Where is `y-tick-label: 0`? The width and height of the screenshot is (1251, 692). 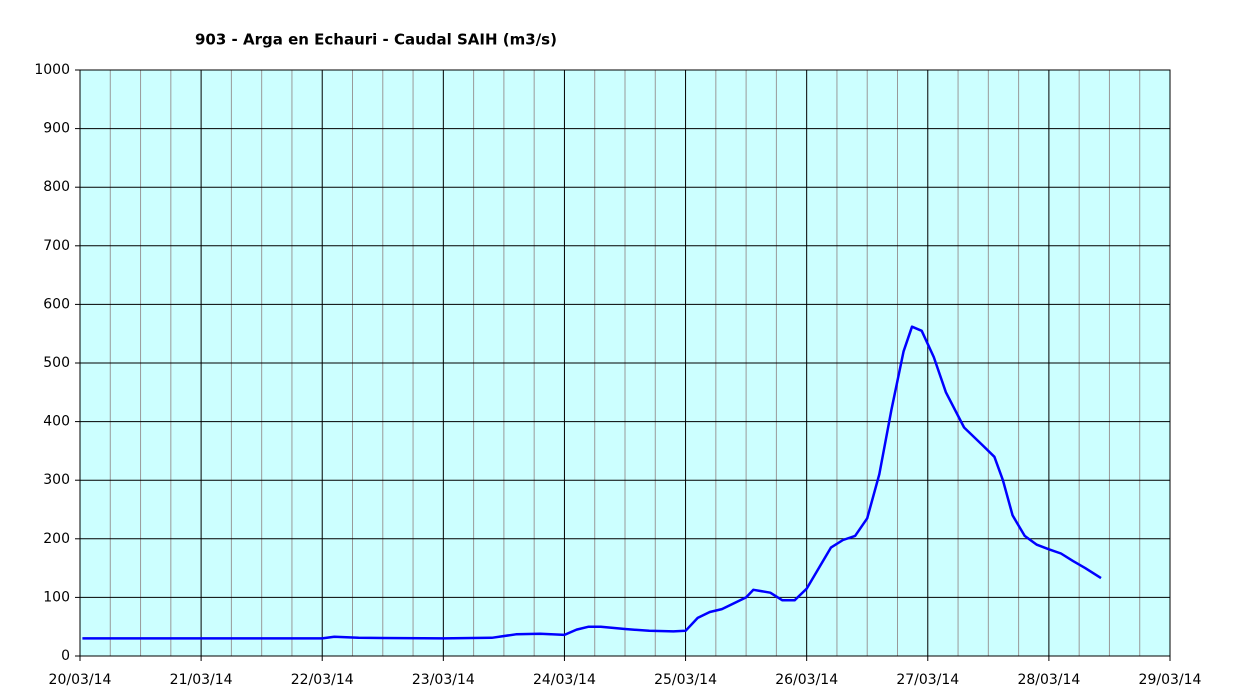 y-tick-label: 0 is located at coordinates (65, 656).